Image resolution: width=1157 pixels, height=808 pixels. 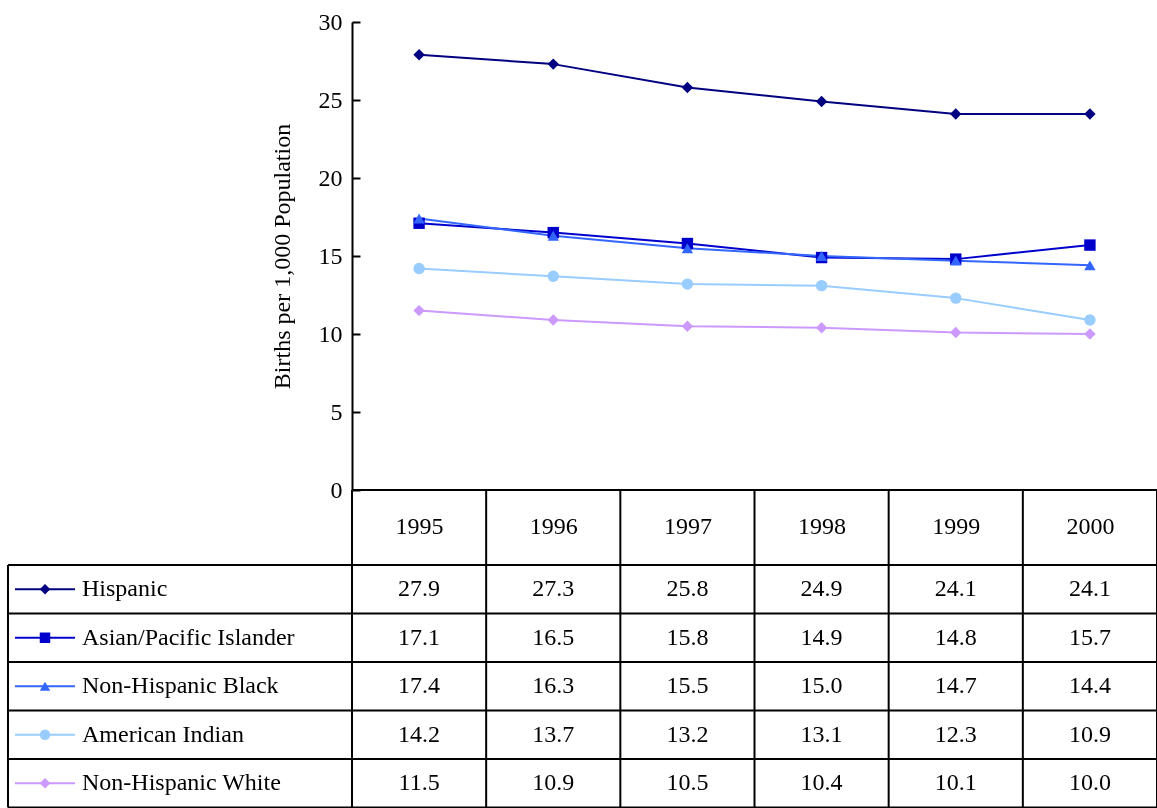 I want to click on legend-label: Asian/Pacific Islander, so click(x=188, y=636).